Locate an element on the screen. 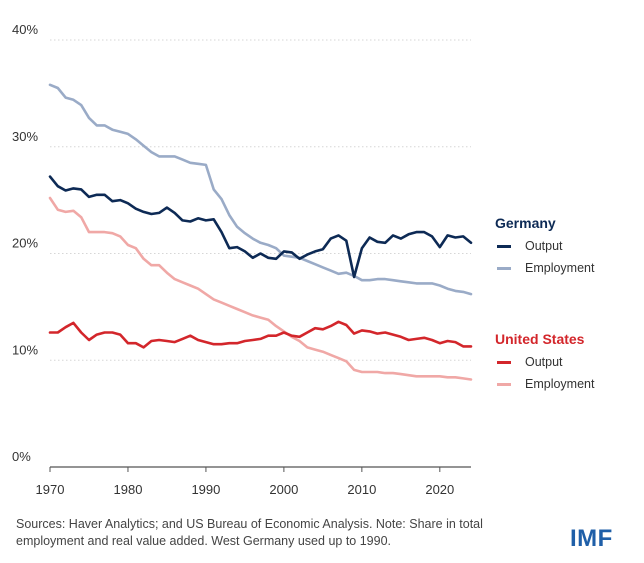  x-tick-label: 1970 is located at coordinates (50, 489).